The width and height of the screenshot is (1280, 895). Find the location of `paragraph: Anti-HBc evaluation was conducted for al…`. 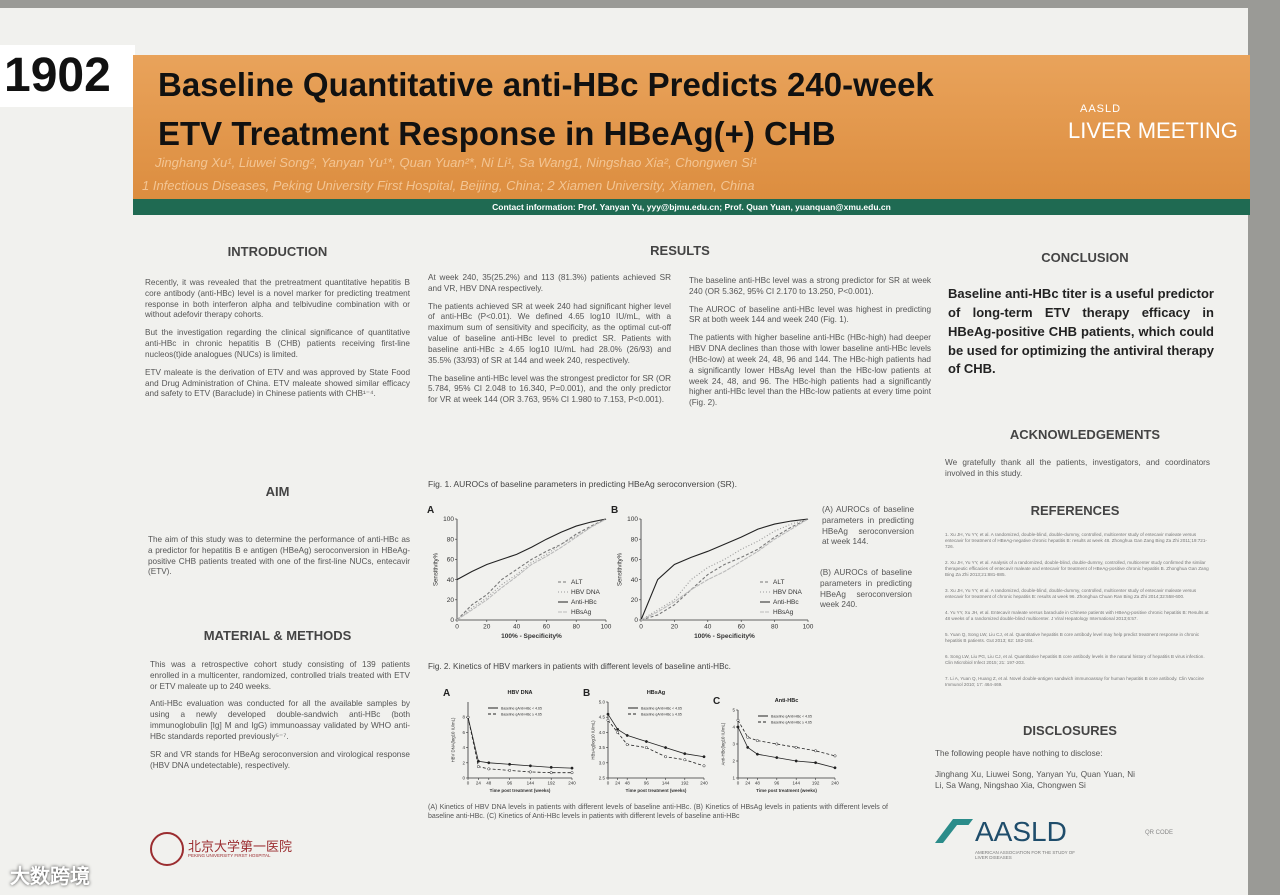

paragraph: Anti-HBc evaluation was conducted for al… is located at coordinates (280, 720).